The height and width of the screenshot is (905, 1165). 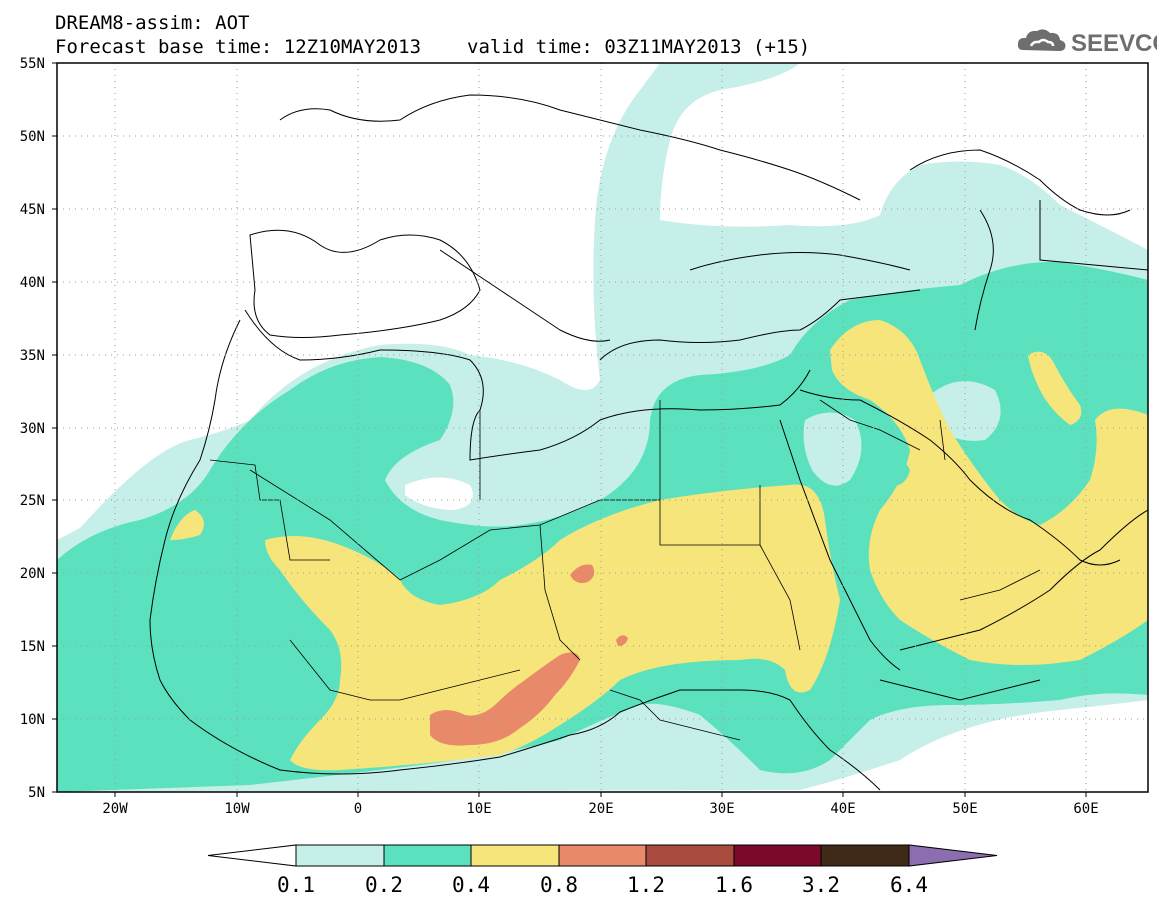 What do you see at coordinates (32, 720) in the screenshot?
I see `lat-label: 10N` at bounding box center [32, 720].